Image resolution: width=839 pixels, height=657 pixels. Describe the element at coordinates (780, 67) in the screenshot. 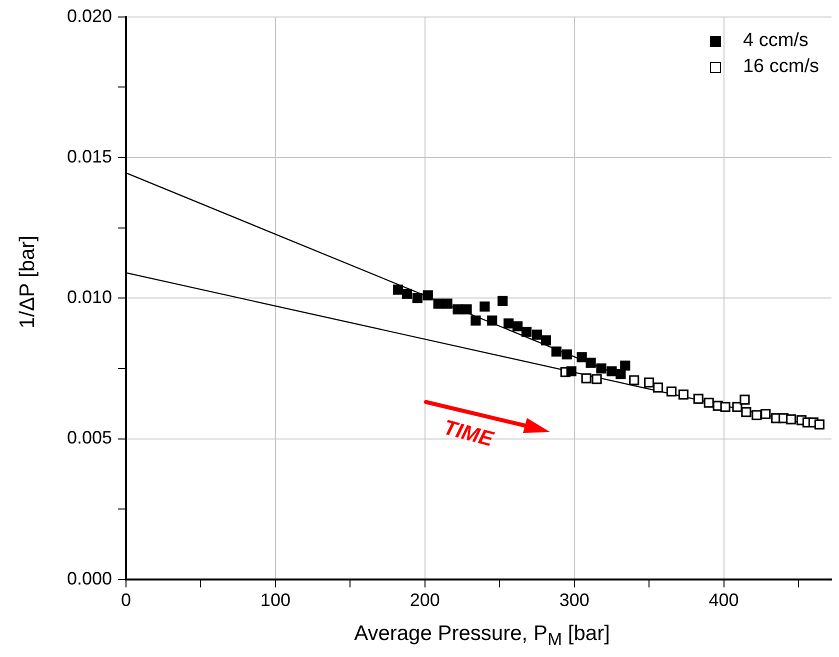

I see `legend-label: 16 ccm/s` at that location.